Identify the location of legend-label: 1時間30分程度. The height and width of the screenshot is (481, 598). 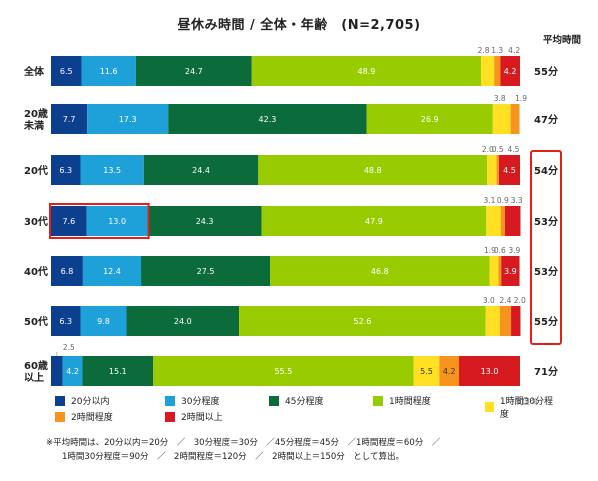
(526, 408).